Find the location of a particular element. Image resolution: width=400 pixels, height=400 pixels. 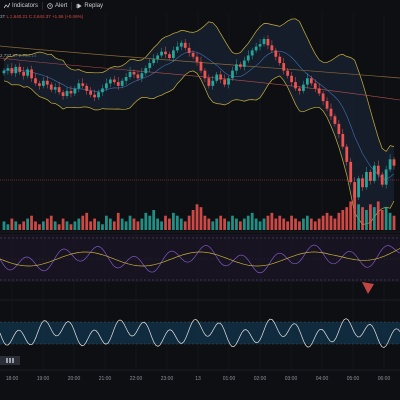

indicators-button: Indicators is located at coordinates (21, 6).